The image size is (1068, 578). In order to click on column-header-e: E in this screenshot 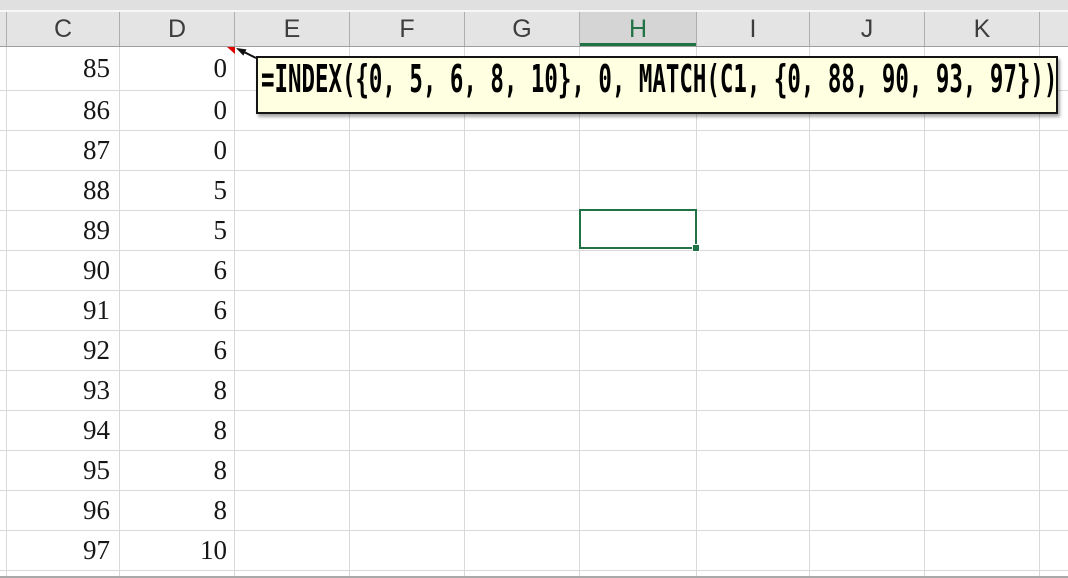, I will do `click(292, 29)`.